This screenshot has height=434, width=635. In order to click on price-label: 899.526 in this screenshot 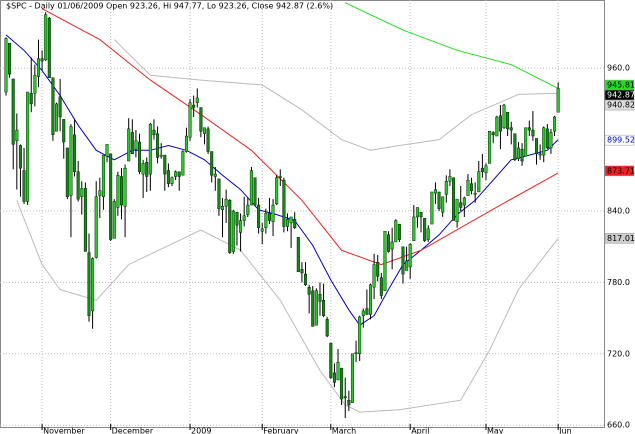, I will do `click(621, 140)`.